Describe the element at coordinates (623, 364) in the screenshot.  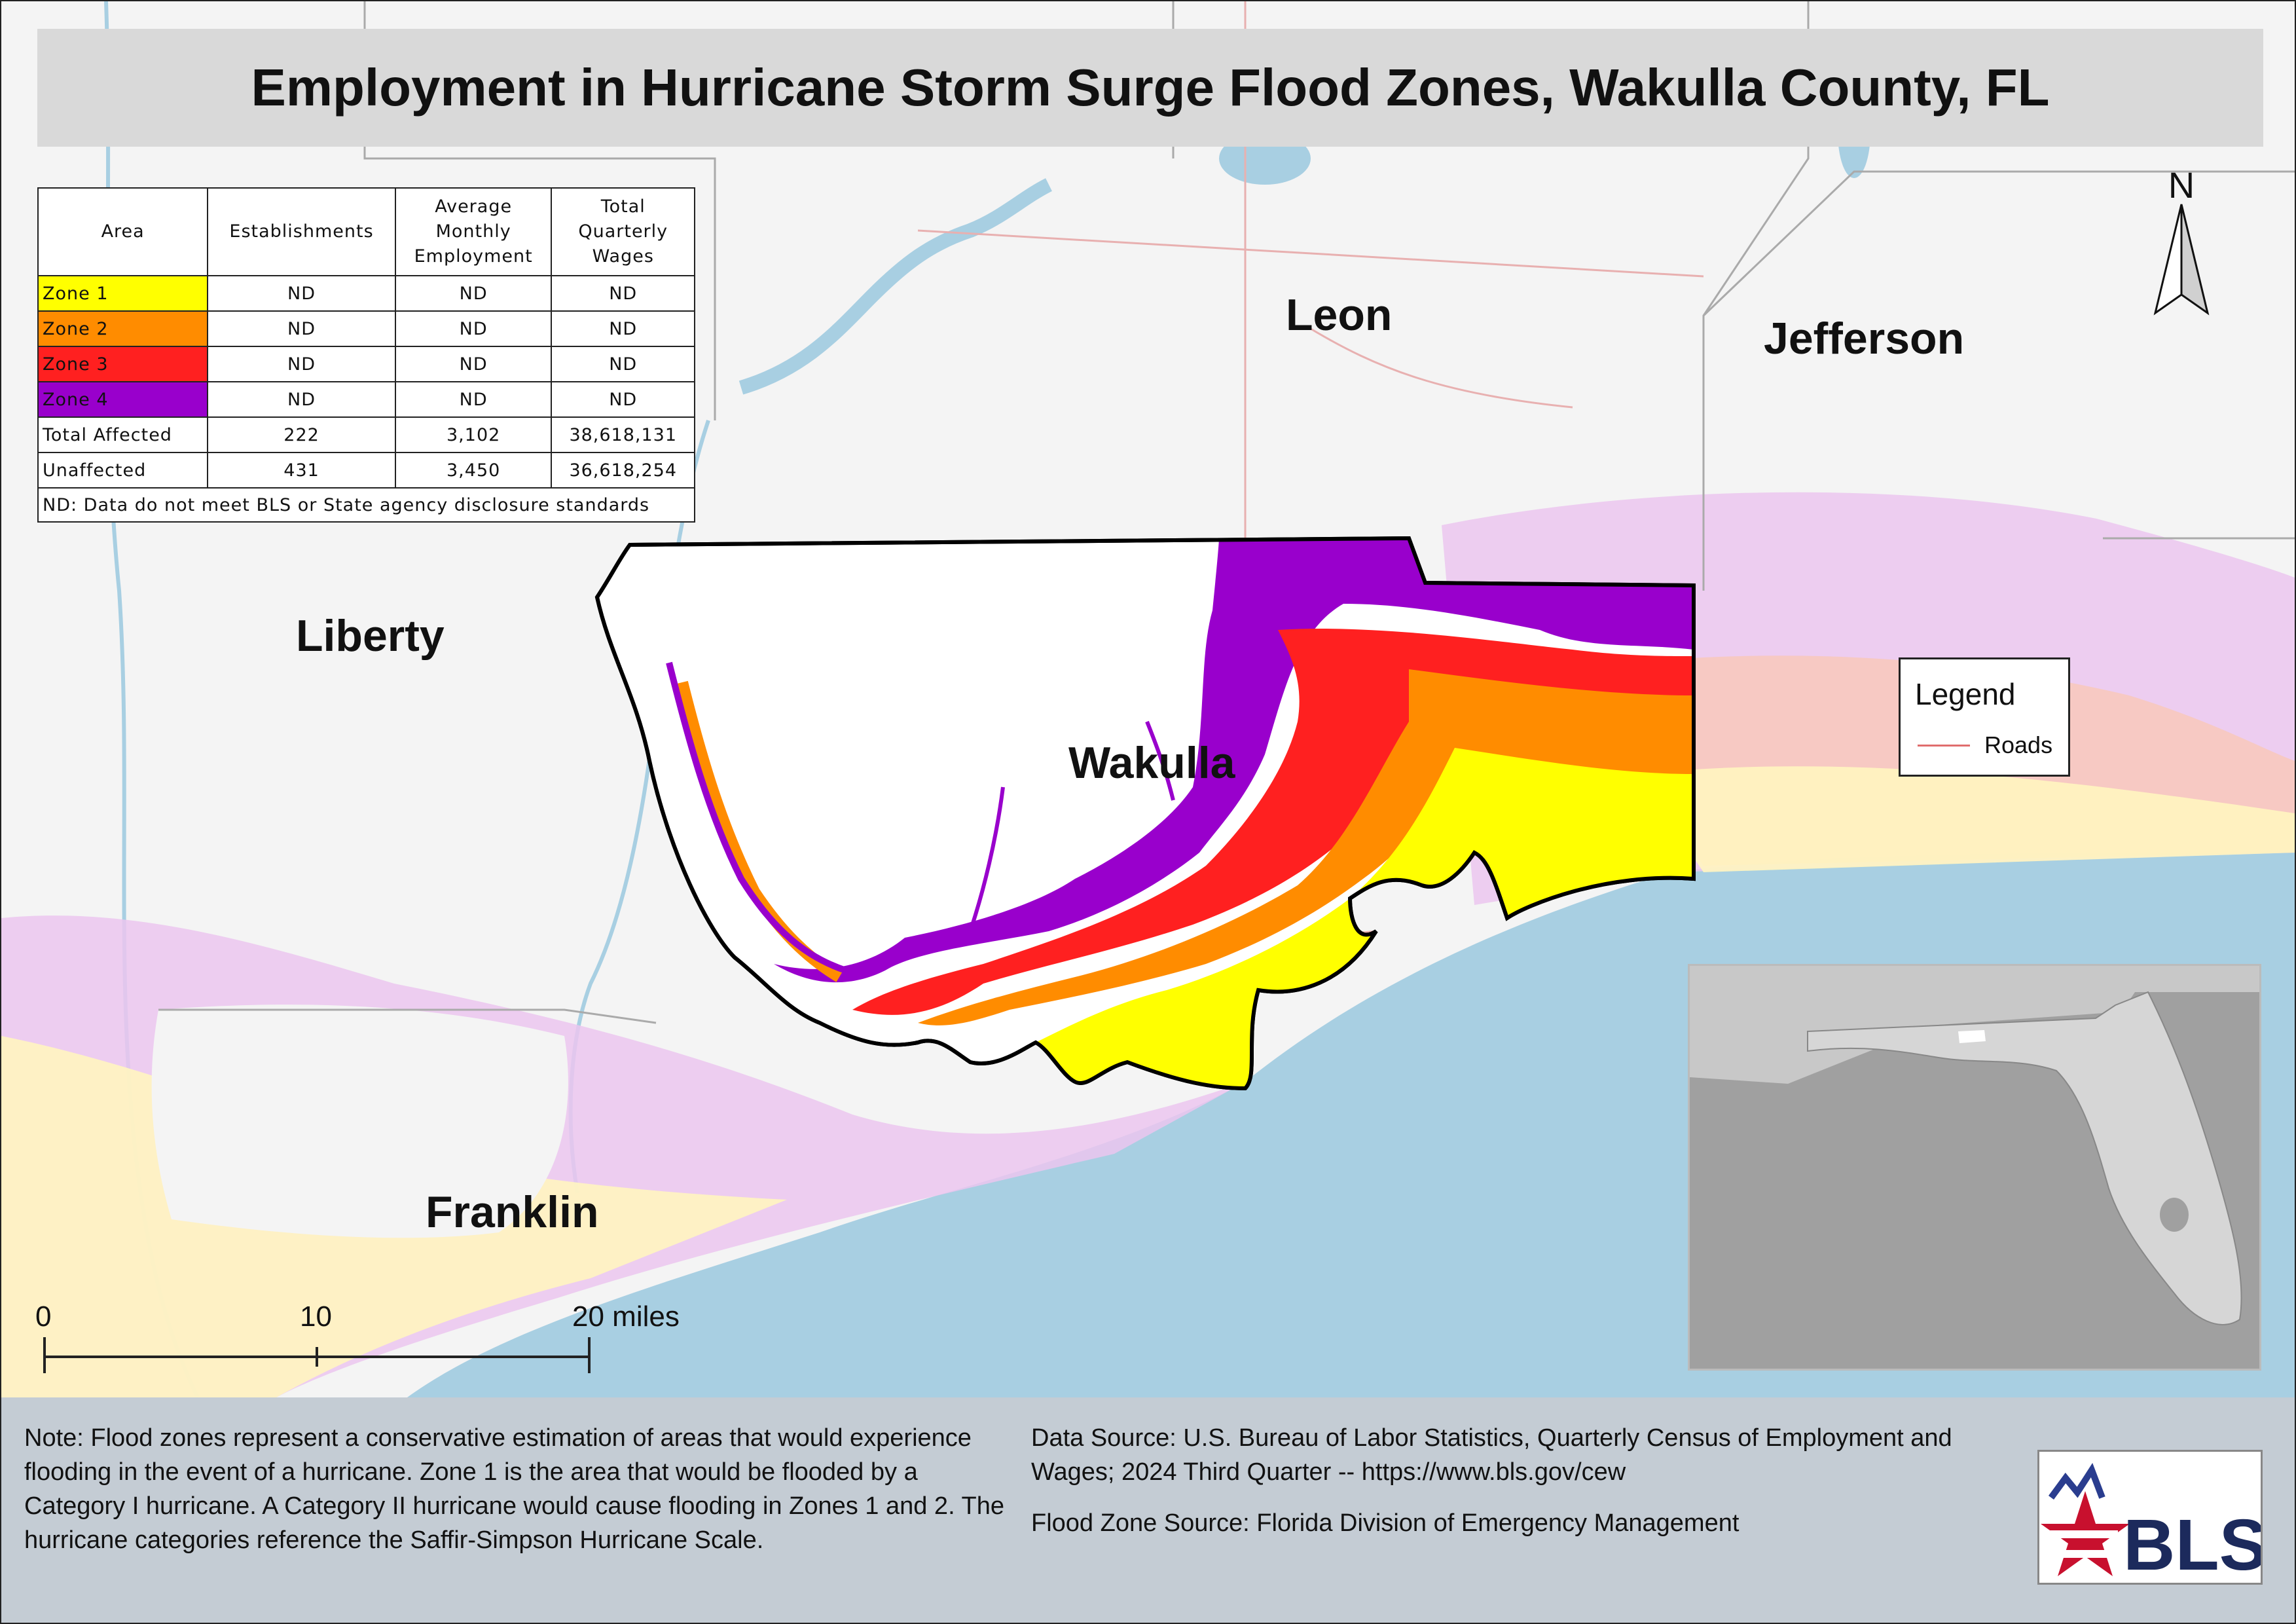
I see `cell-wages-zone3: ND` at that location.